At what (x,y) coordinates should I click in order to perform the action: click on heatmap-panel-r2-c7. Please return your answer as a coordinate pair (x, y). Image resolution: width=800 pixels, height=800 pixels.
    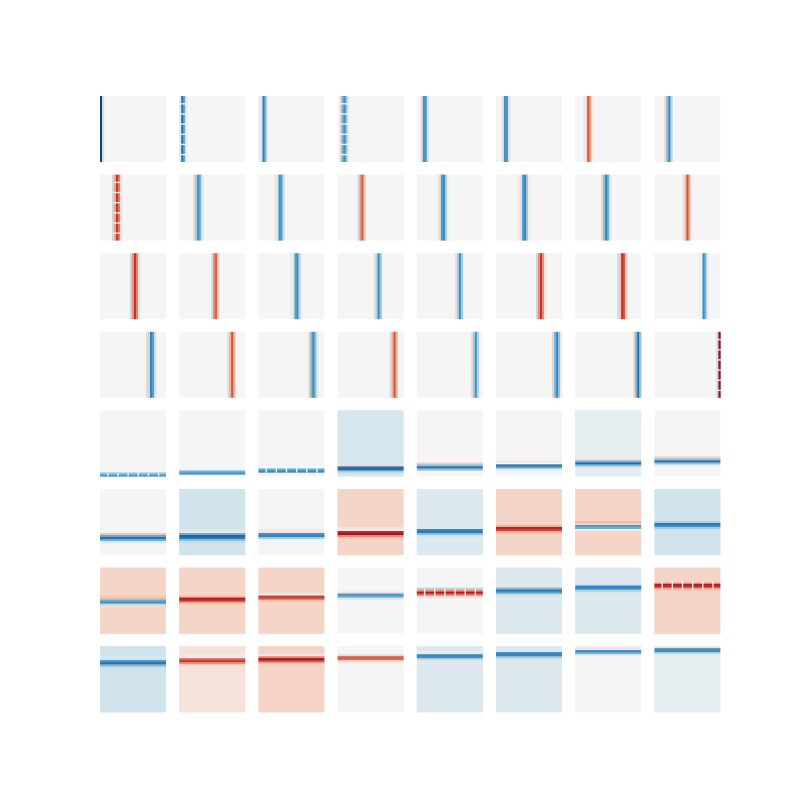
    Looking at the image, I should click on (608, 207).